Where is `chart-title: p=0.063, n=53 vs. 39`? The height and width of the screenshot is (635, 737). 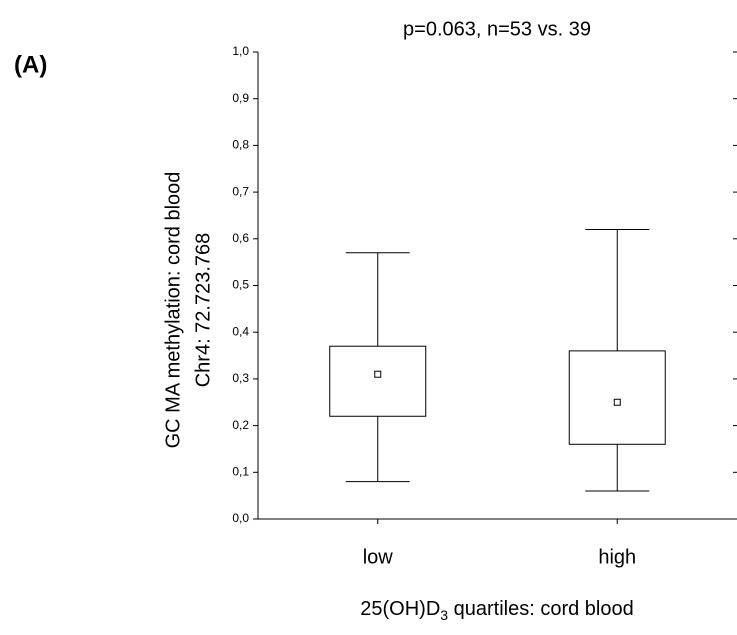 chart-title: p=0.063, n=53 vs. 39 is located at coordinates (497, 29).